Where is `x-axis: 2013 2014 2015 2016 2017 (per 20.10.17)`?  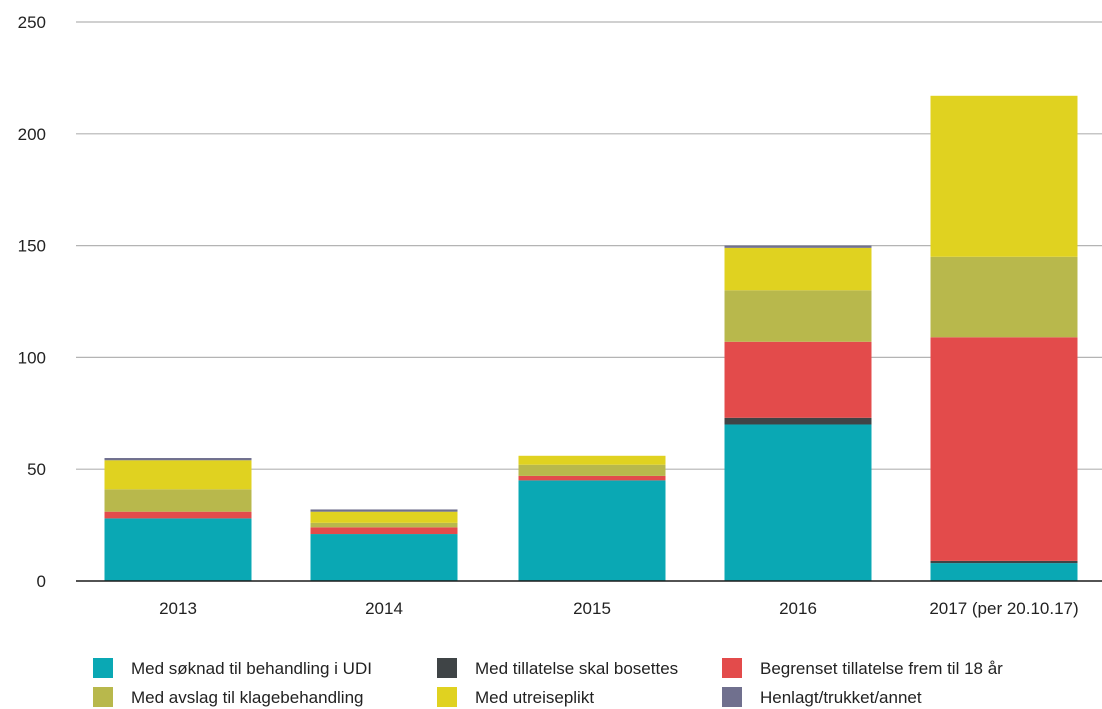
x-axis: 2013 2014 2015 2016 2017 (per 20.10.17) is located at coordinates (619, 608).